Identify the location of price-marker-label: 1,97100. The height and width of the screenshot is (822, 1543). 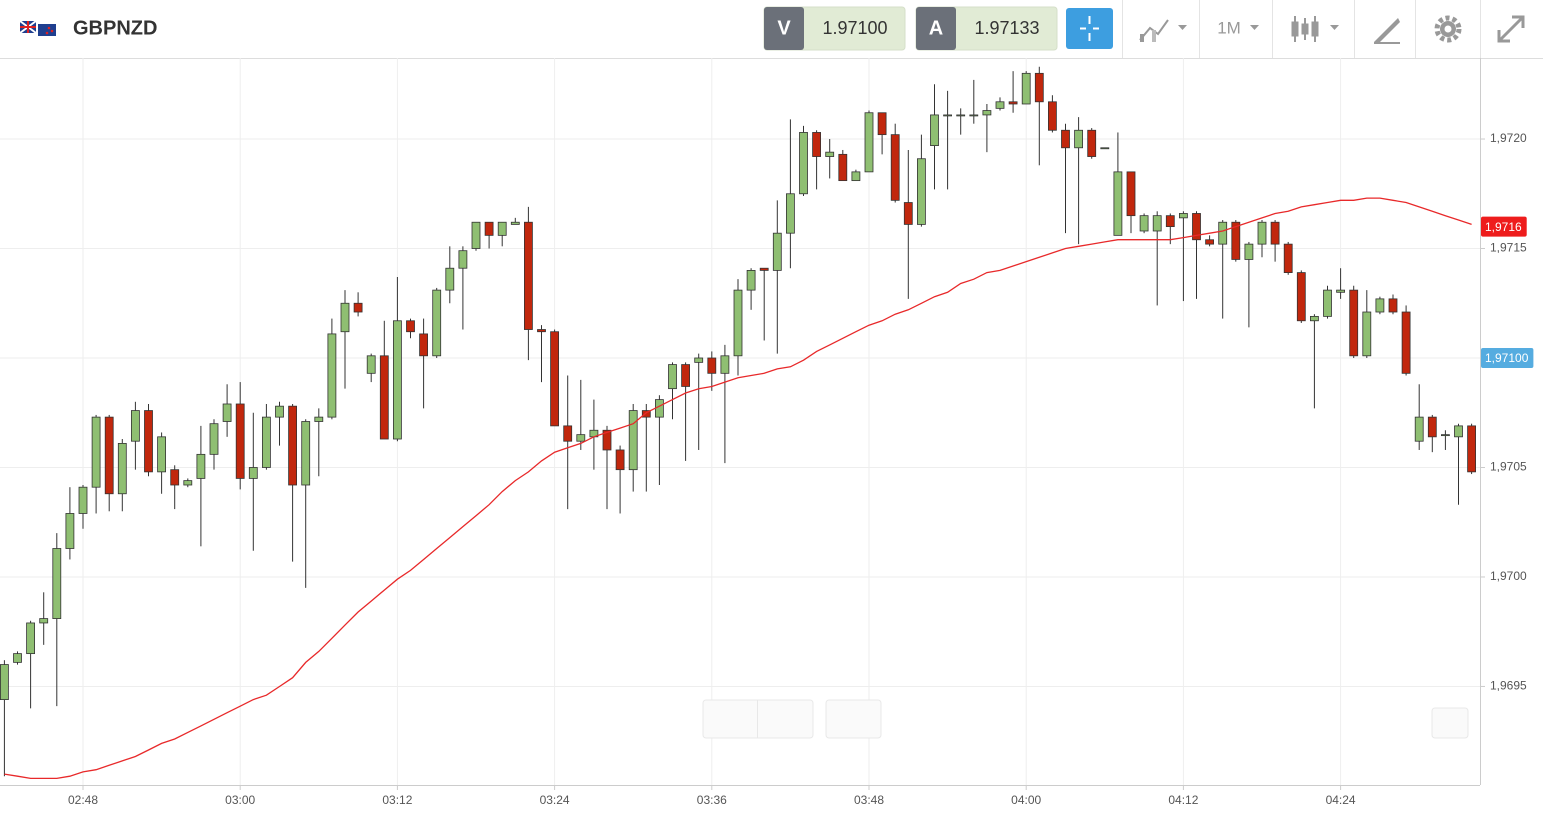
(1507, 358).